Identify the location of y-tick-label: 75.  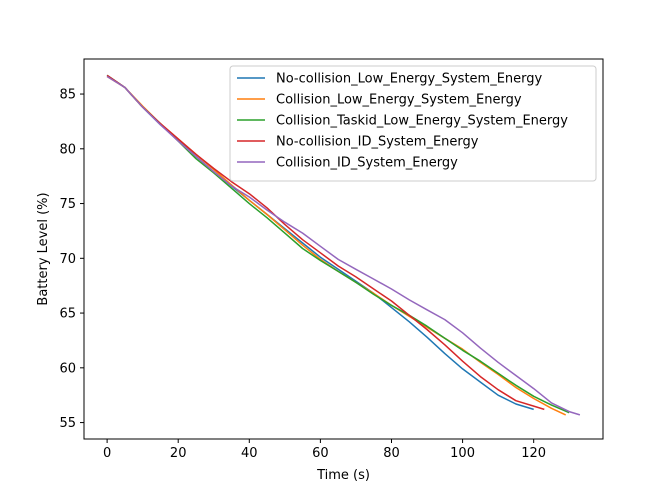
(67, 204).